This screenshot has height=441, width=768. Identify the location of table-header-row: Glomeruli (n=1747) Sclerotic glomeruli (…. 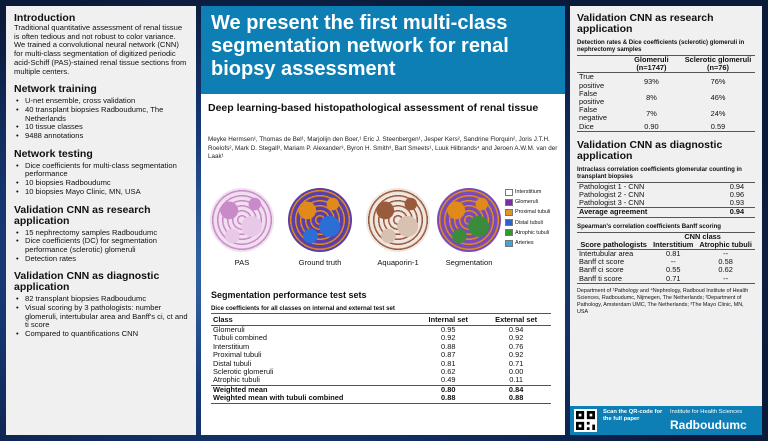
(666, 64).